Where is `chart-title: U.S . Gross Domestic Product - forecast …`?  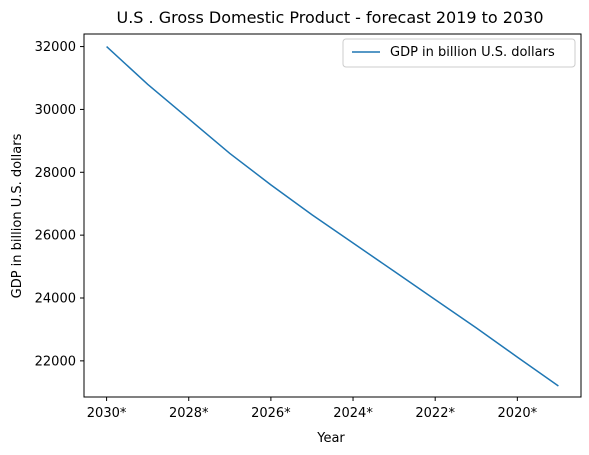
chart-title: U.S . Gross Domestic Product - forecast … is located at coordinates (329, 17).